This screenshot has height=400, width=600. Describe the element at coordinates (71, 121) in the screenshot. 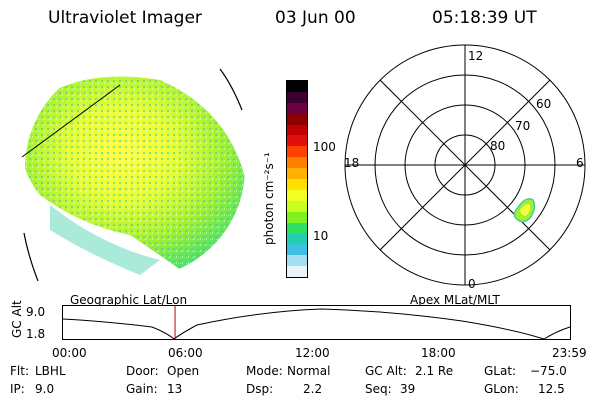

I see `terminator-line` at that location.